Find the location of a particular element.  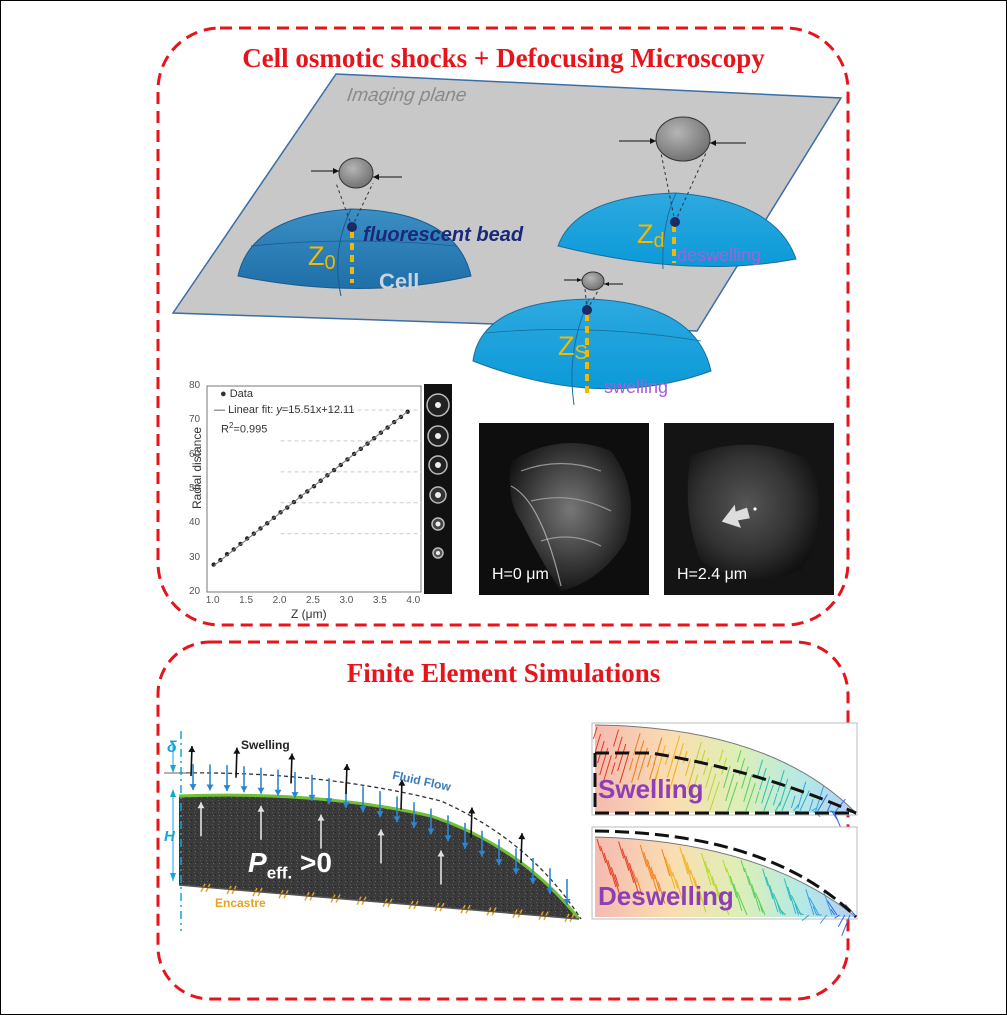

fem-base-line is located at coordinates (379, 902).